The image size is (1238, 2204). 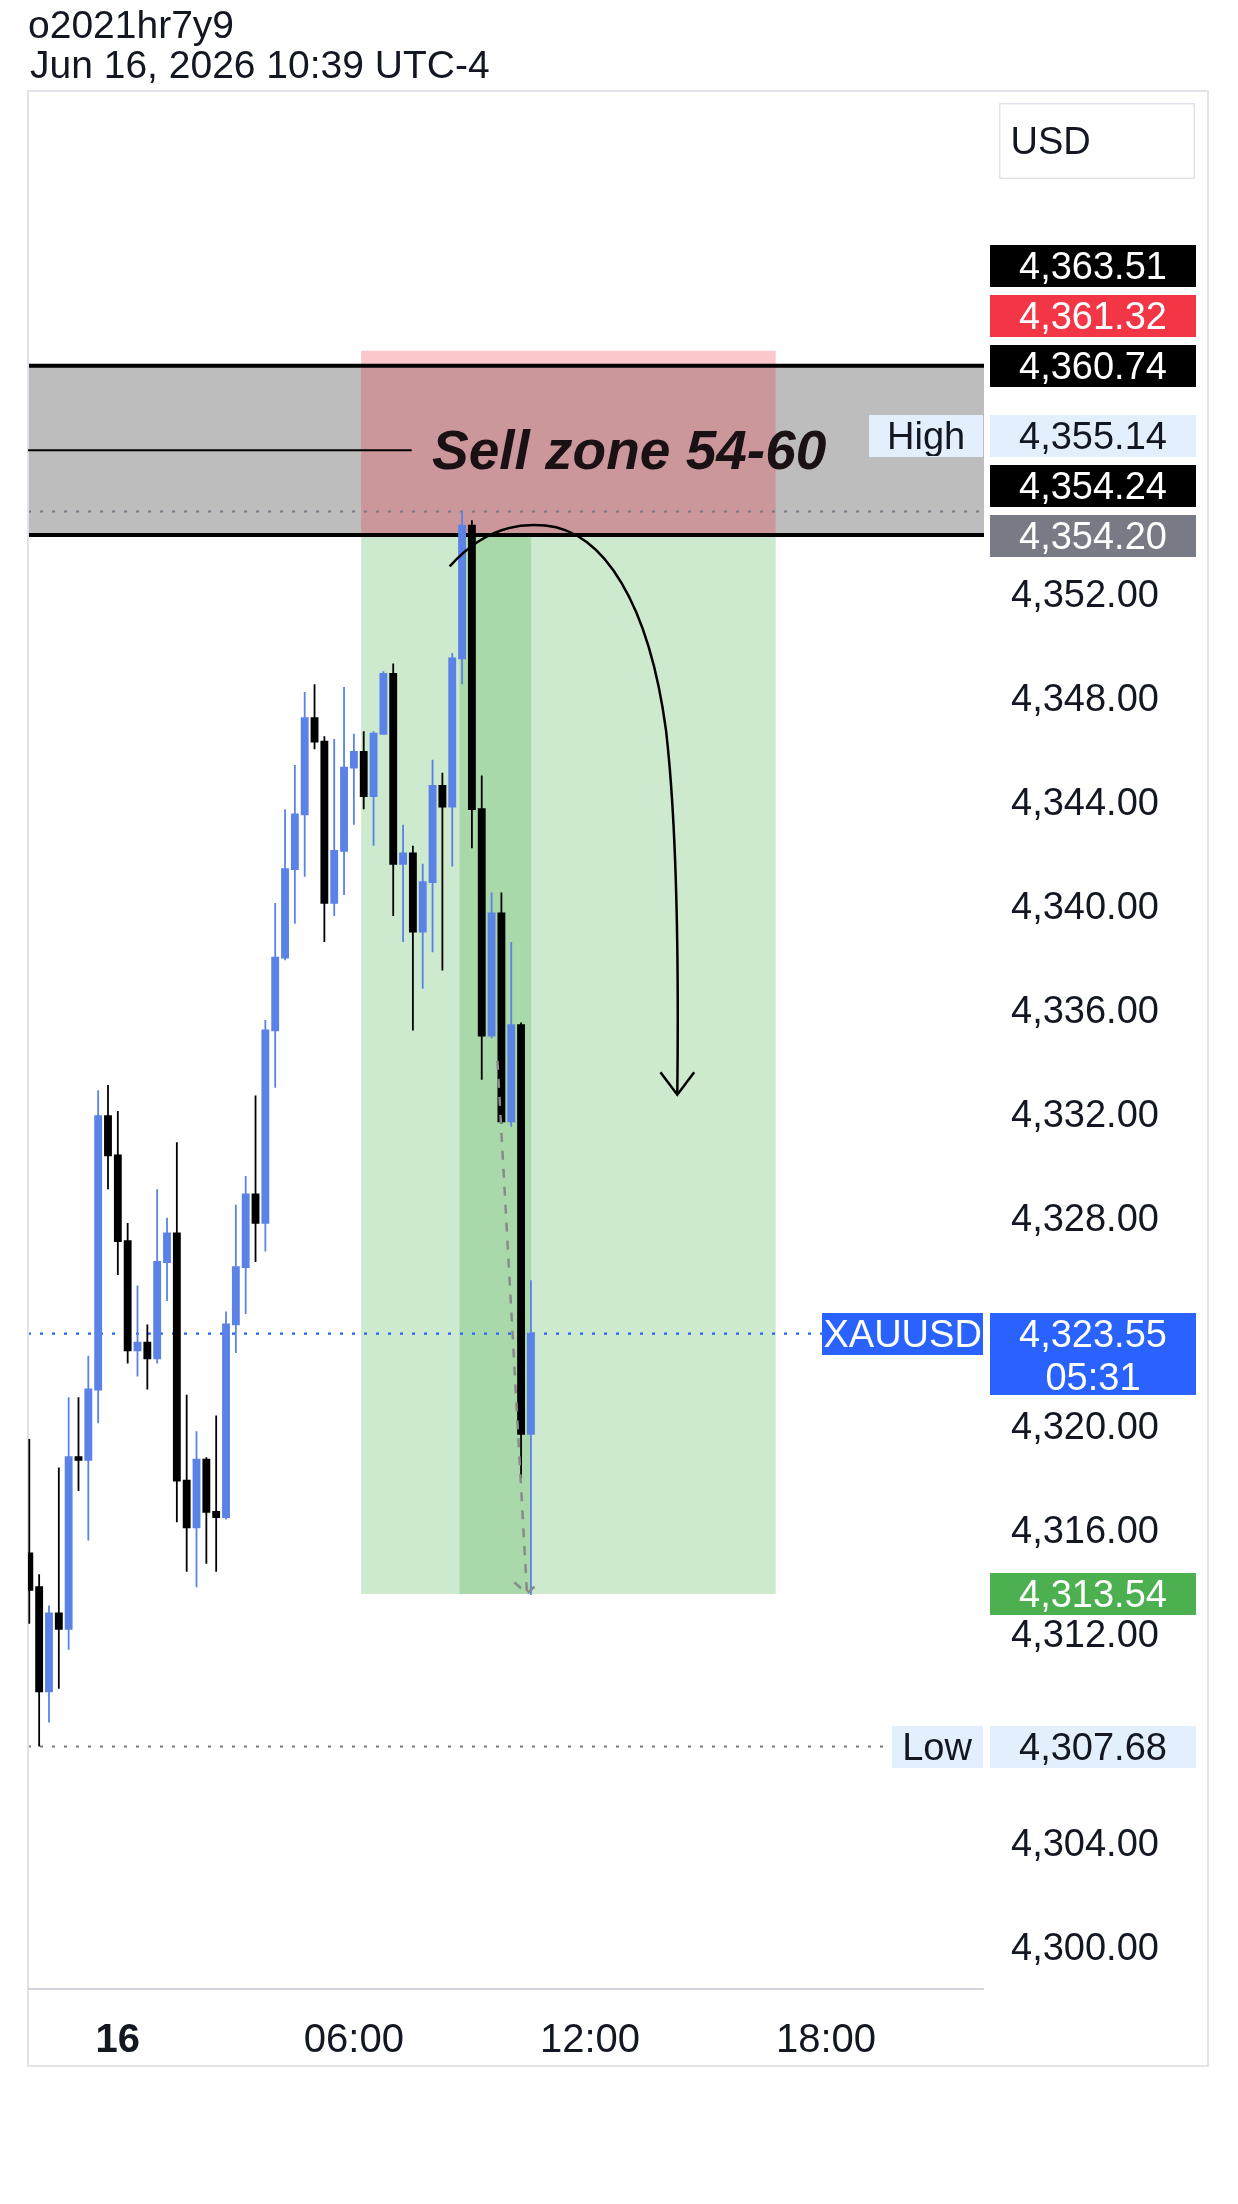 I want to click on y-axis-title: USD, so click(x=1050, y=141).